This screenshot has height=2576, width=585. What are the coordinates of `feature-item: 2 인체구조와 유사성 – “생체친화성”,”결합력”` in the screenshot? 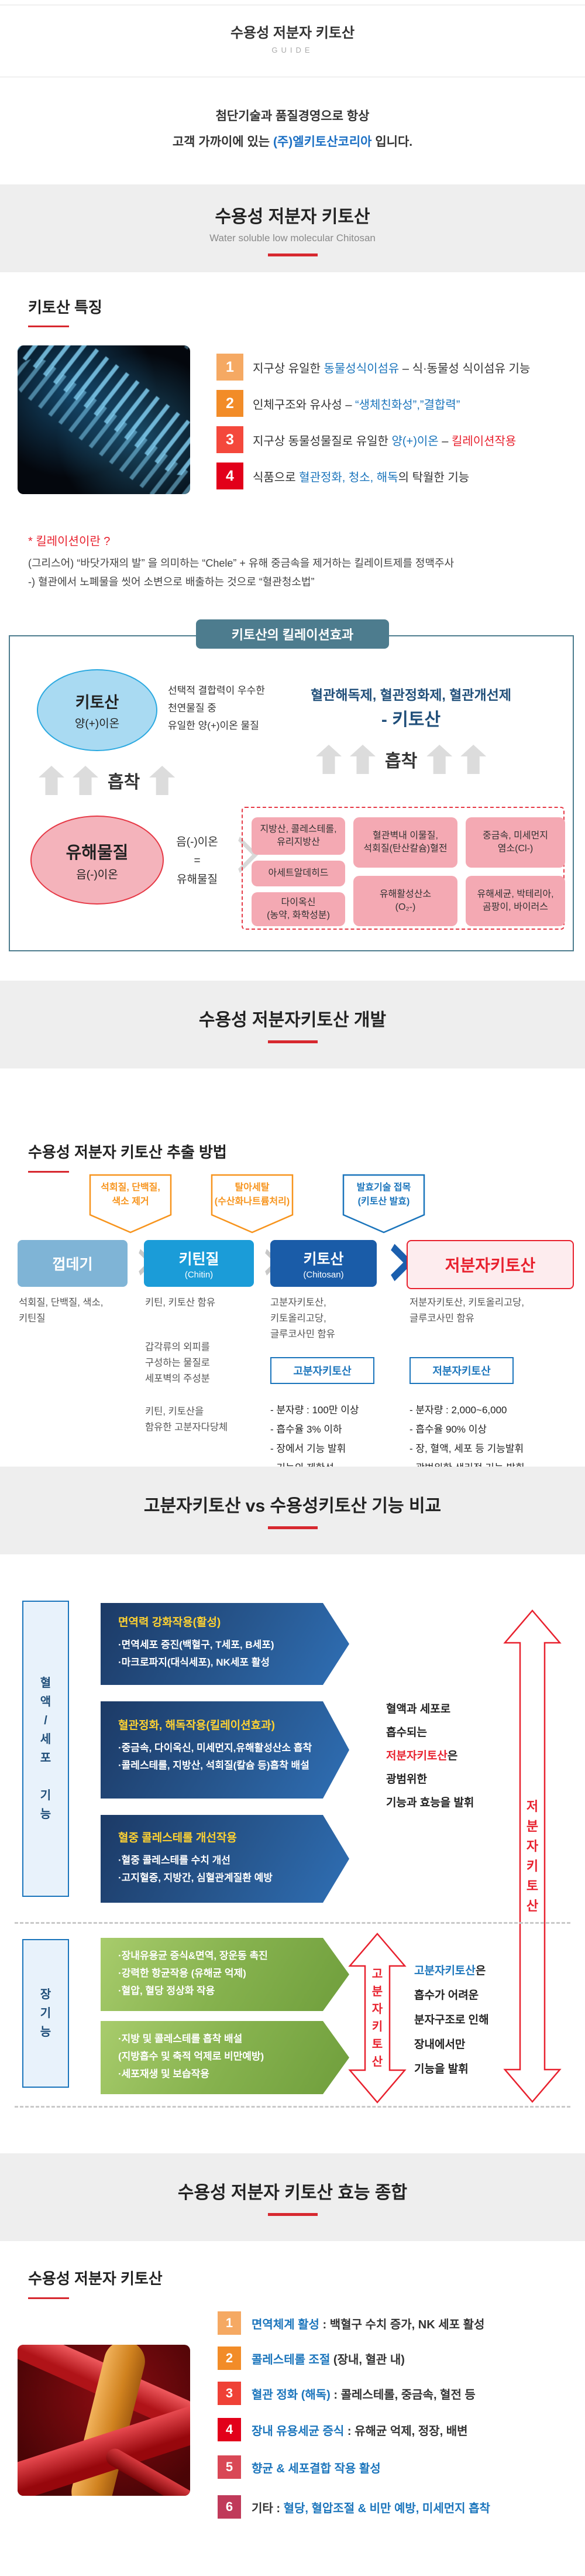 It's located at (391, 403).